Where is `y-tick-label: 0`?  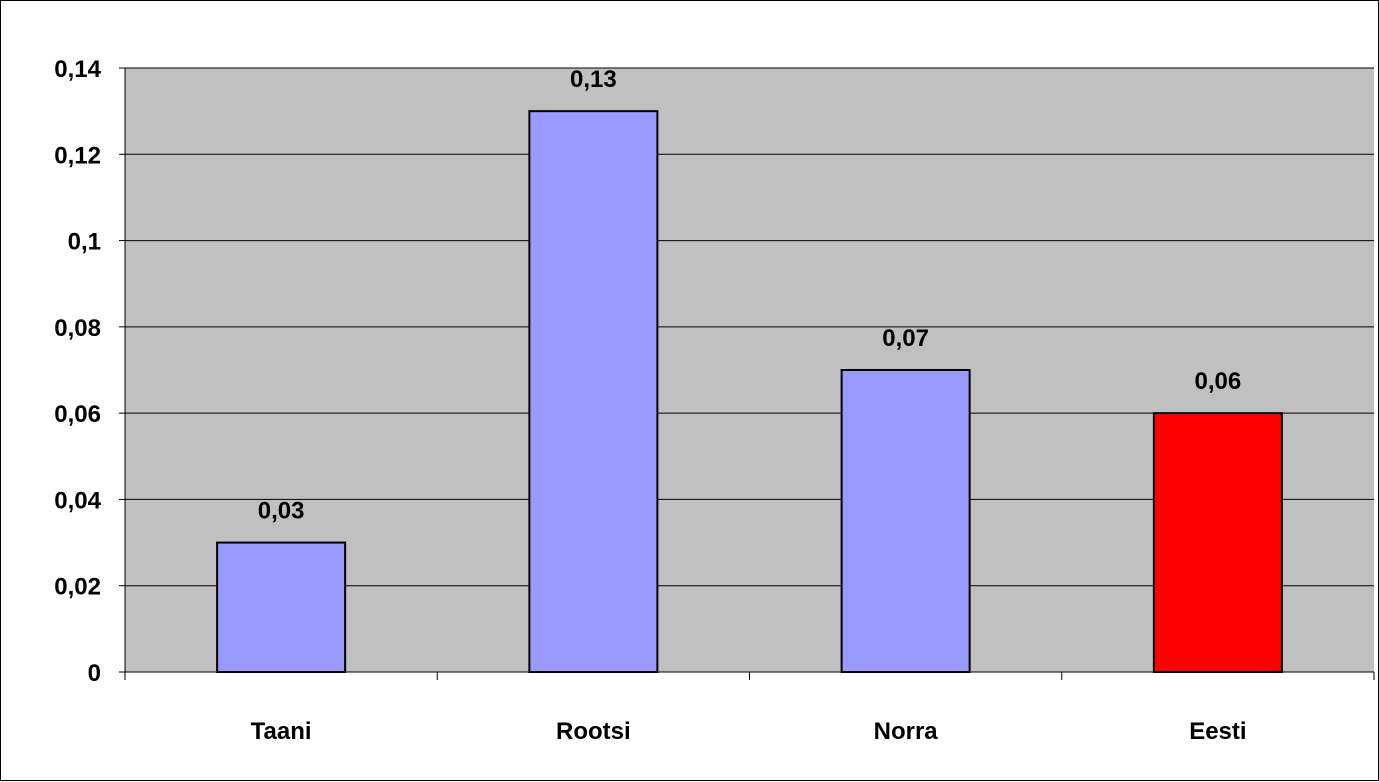 y-tick-label: 0 is located at coordinates (94, 673).